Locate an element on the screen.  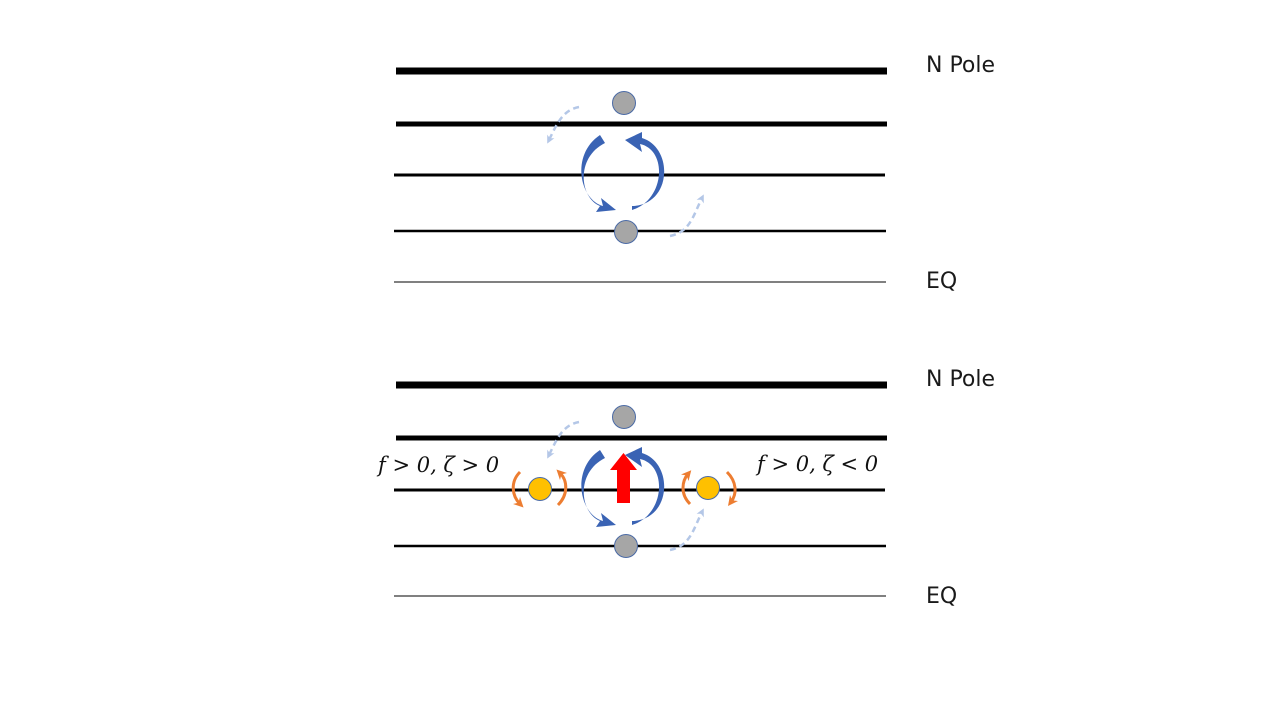
yellow-parcel-left is located at coordinates (540, 489).